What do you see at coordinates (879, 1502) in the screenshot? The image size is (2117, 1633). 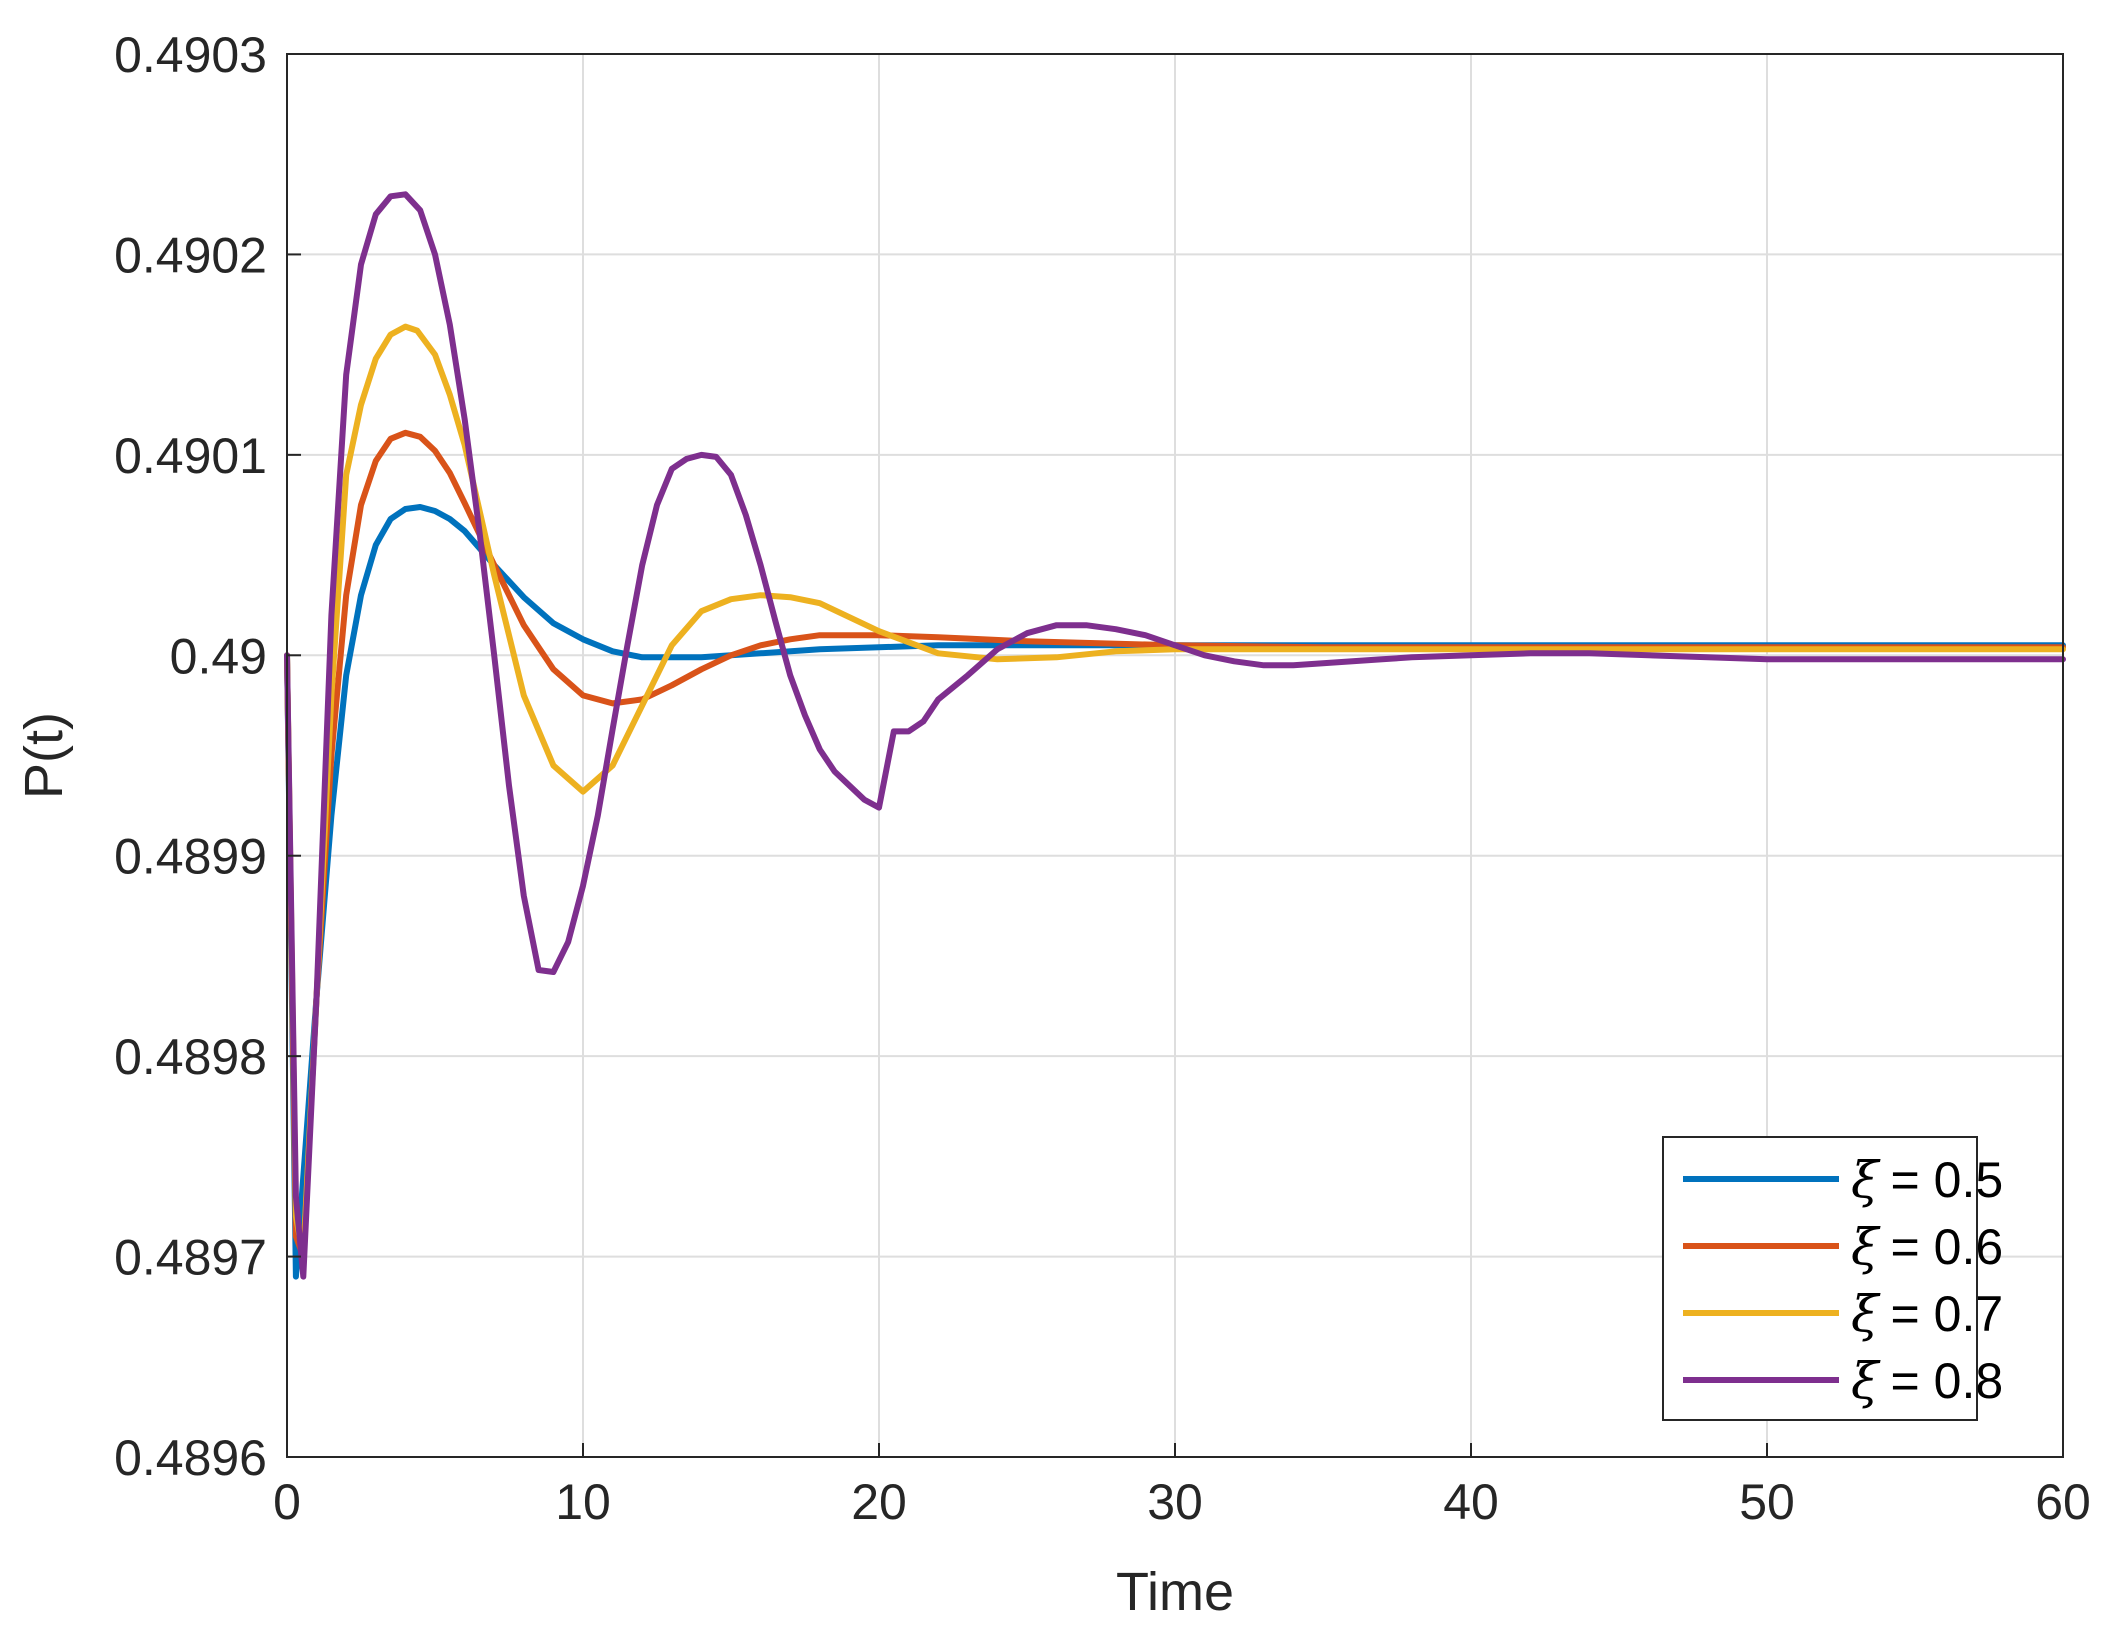 I see `x-tick-label: 20` at bounding box center [879, 1502].